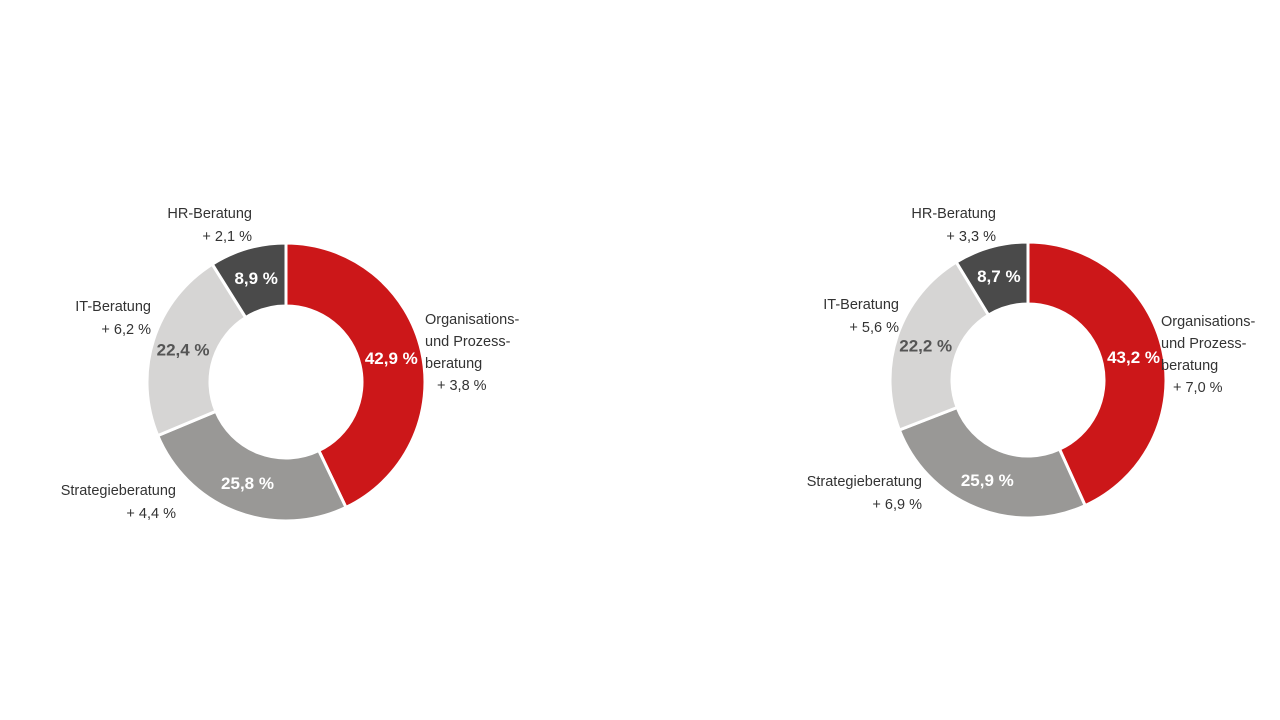 Image resolution: width=1280 pixels, height=720 pixels. What do you see at coordinates (255, 278) in the screenshot?
I see `slice-value-label-hr: 8,9 %` at bounding box center [255, 278].